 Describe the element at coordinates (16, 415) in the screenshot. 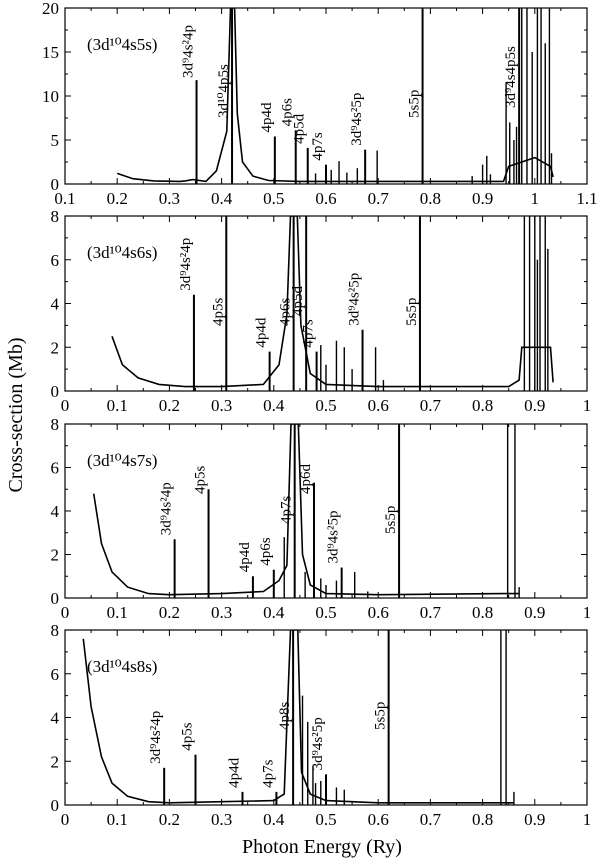

I see `y-axis-label: Cross-section (Mb)` at that location.